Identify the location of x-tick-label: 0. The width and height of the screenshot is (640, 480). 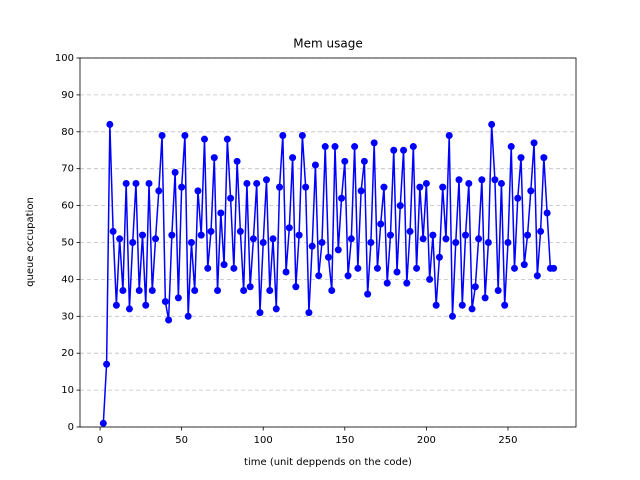
(100, 440).